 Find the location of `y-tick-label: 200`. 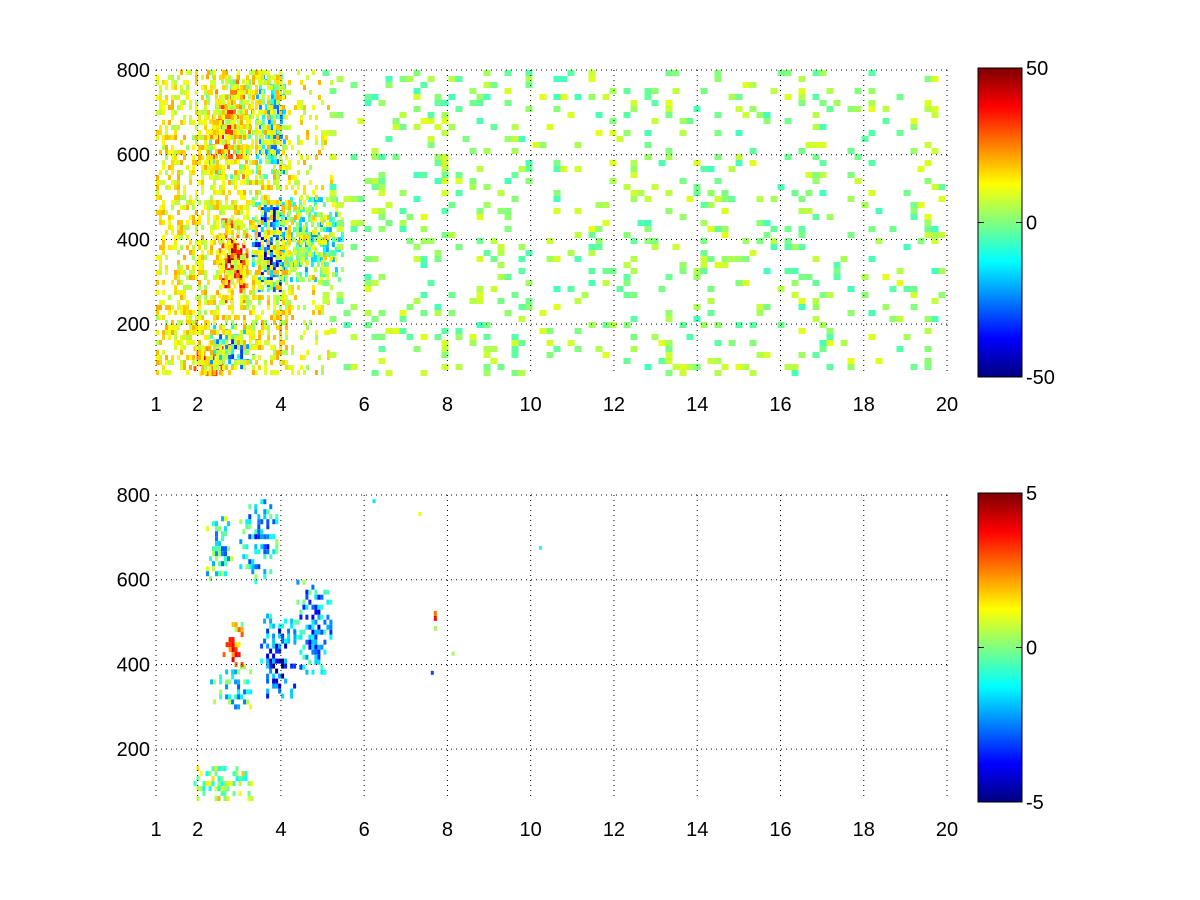

y-tick-label: 200 is located at coordinates (133, 325).